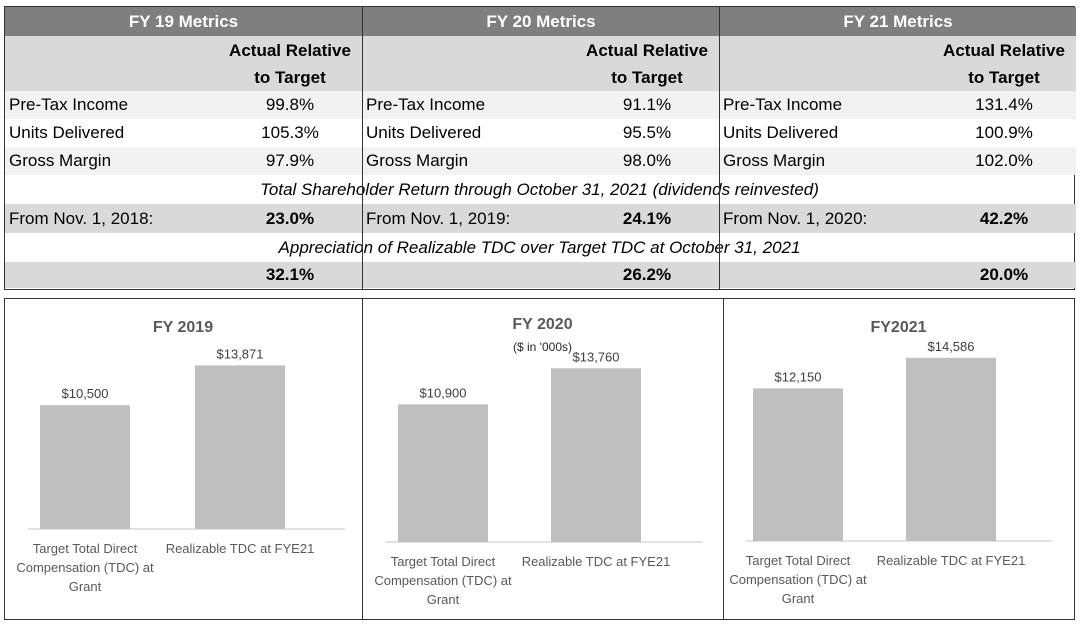  What do you see at coordinates (825, 63) in the screenshot?
I see `fy21-label-header` at bounding box center [825, 63].